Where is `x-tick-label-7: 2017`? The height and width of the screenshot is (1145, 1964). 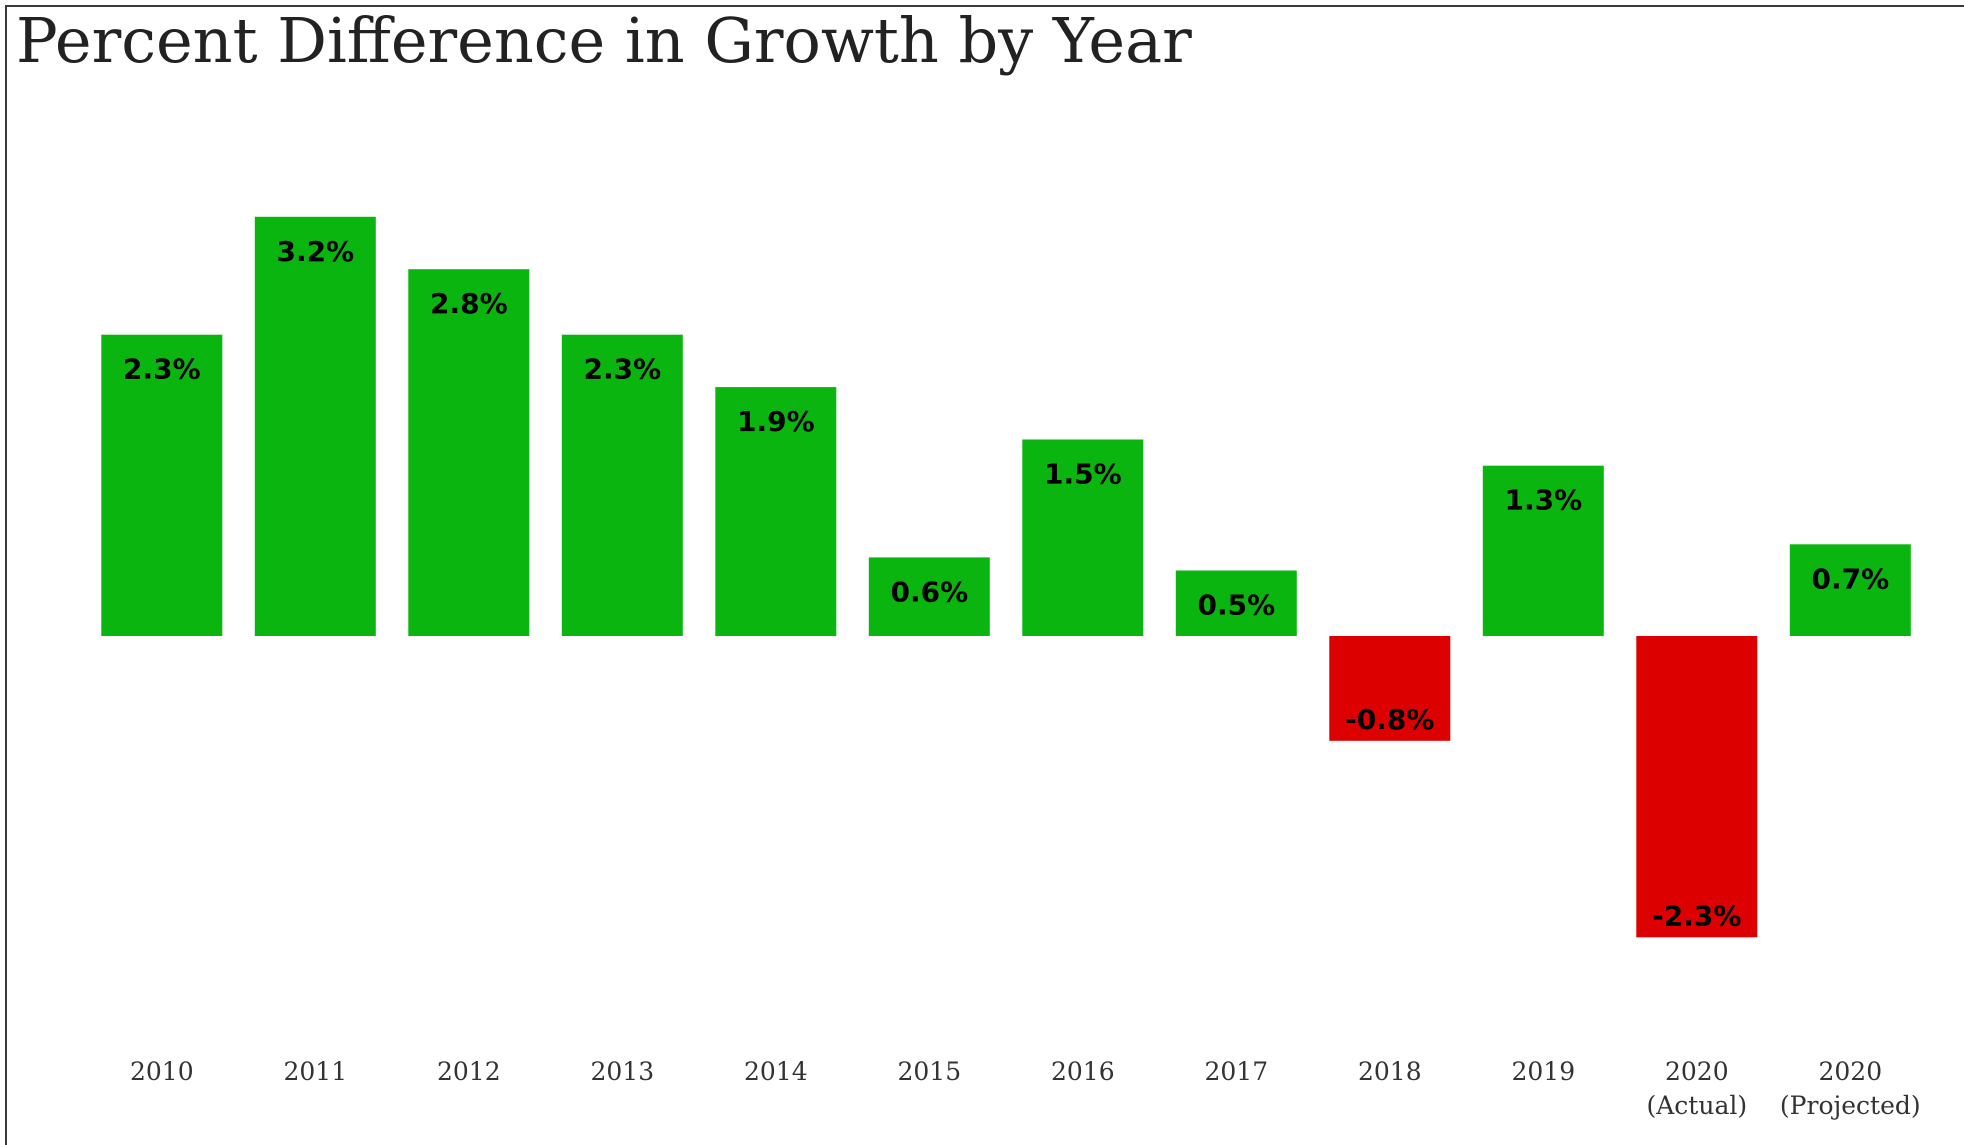 x-tick-label-7: 2017 is located at coordinates (1236, 1071).